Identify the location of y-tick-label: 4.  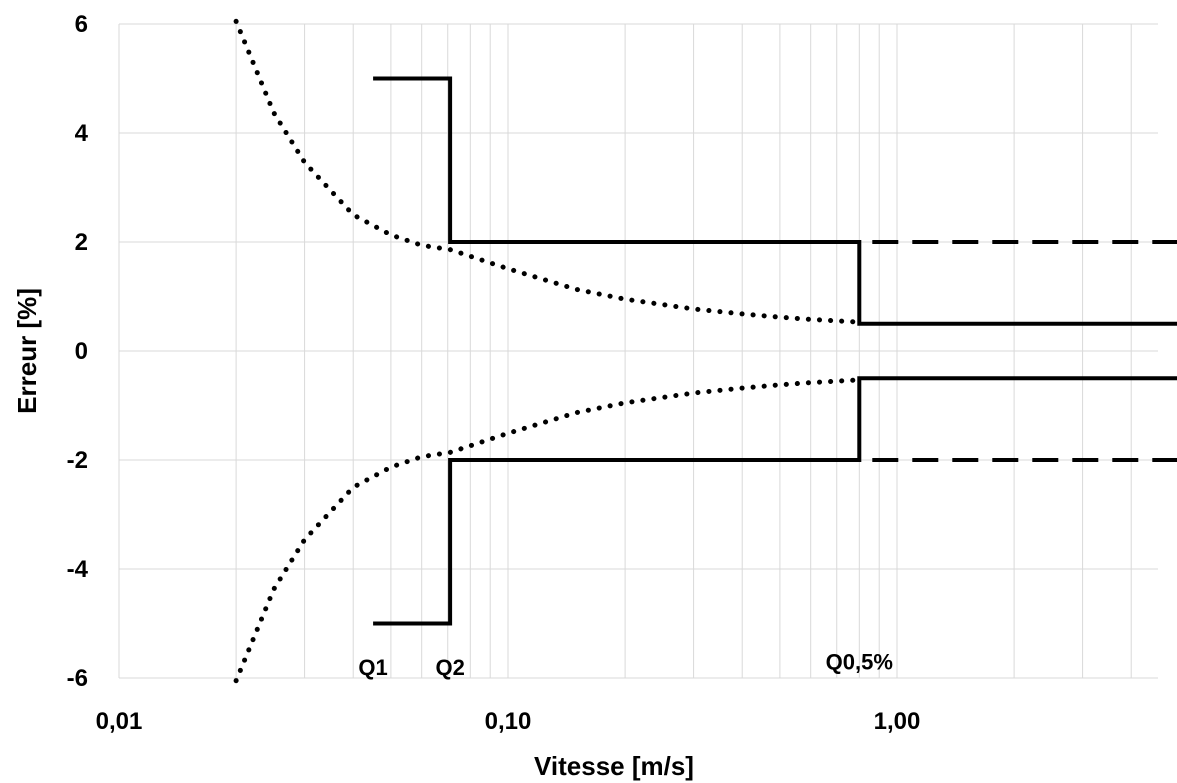
(82, 133).